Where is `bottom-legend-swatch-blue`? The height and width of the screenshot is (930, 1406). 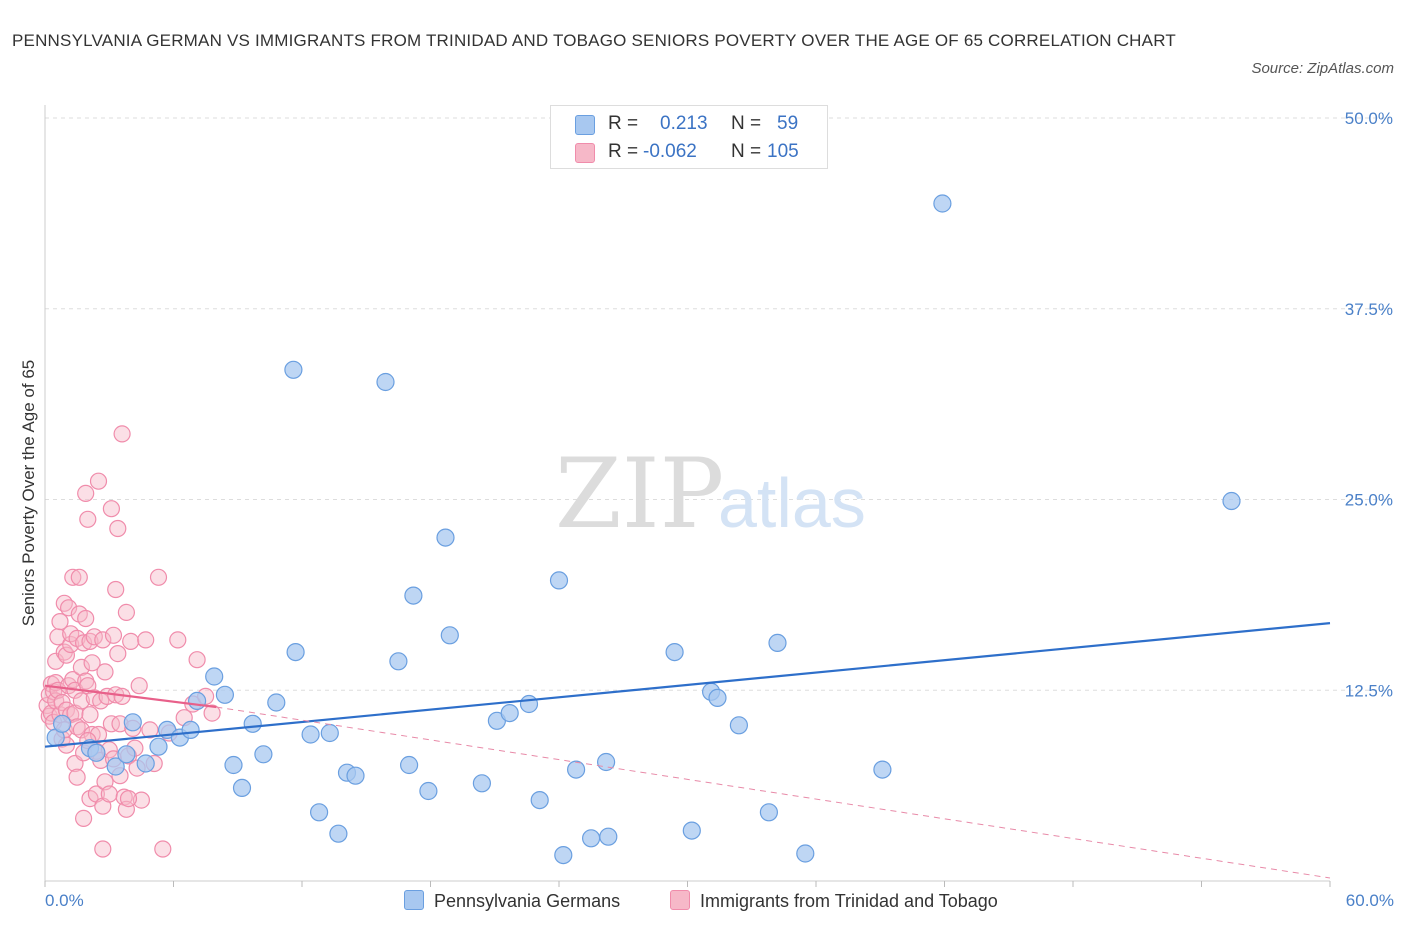
bottom-legend-swatch-blue is located at coordinates (414, 900).